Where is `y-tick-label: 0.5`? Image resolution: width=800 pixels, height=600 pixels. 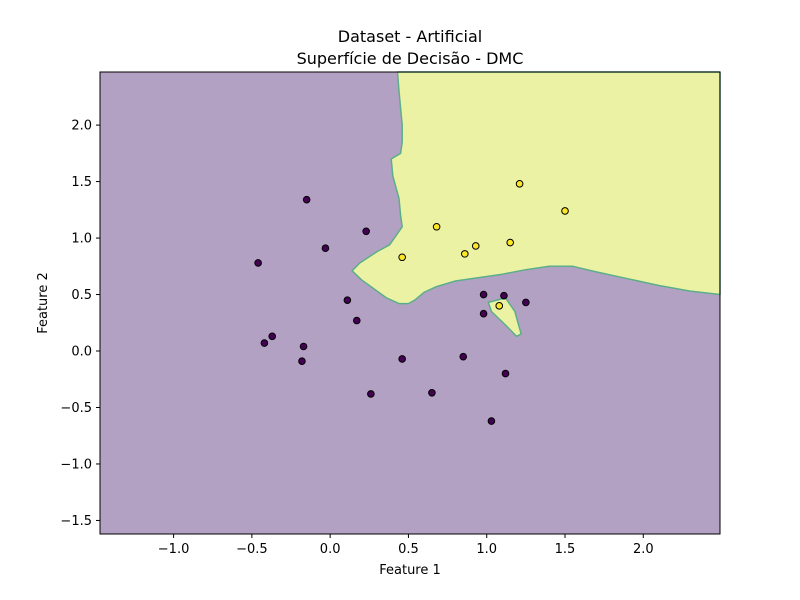
y-tick-label: 0.5 is located at coordinates (81, 295).